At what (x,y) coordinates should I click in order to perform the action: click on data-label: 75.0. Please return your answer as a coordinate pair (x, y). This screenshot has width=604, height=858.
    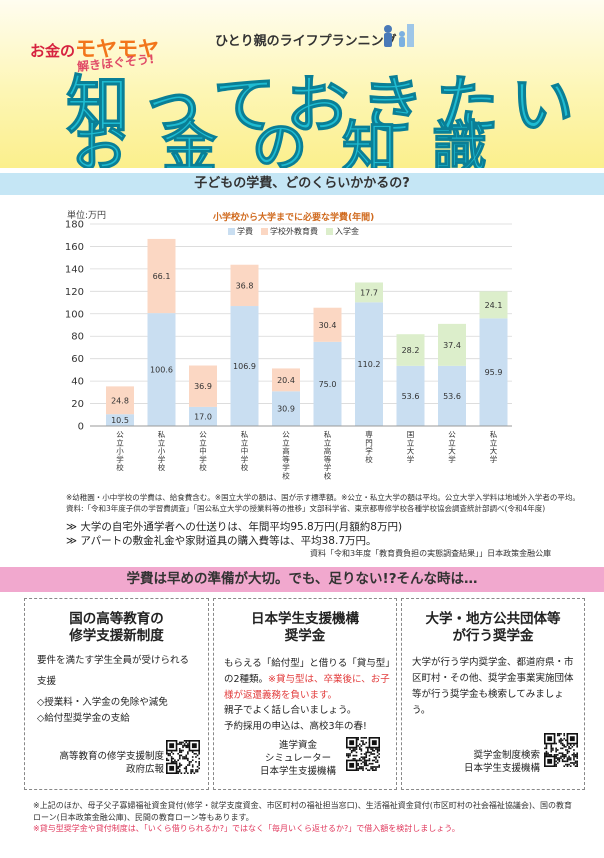
    Looking at the image, I should click on (328, 384).